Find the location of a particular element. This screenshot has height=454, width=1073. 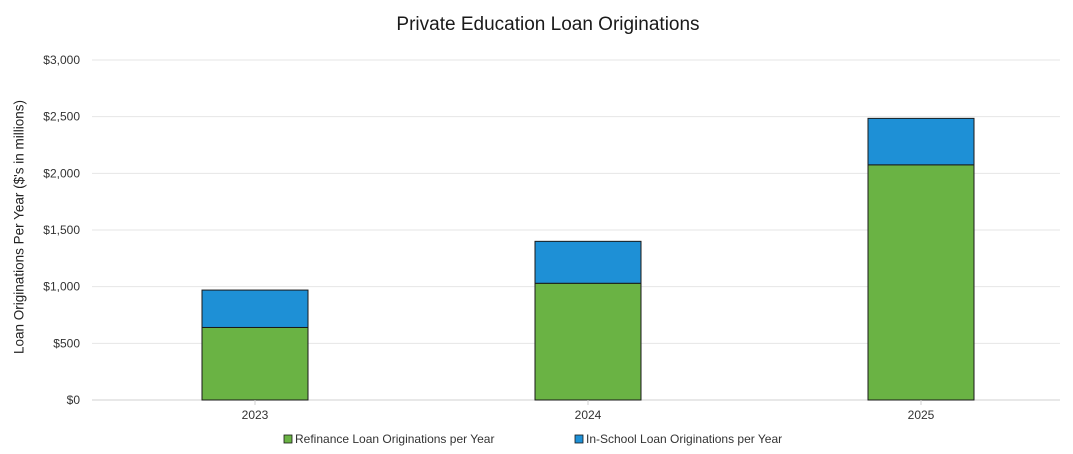

legend-swatch-in-school is located at coordinates (579, 439).